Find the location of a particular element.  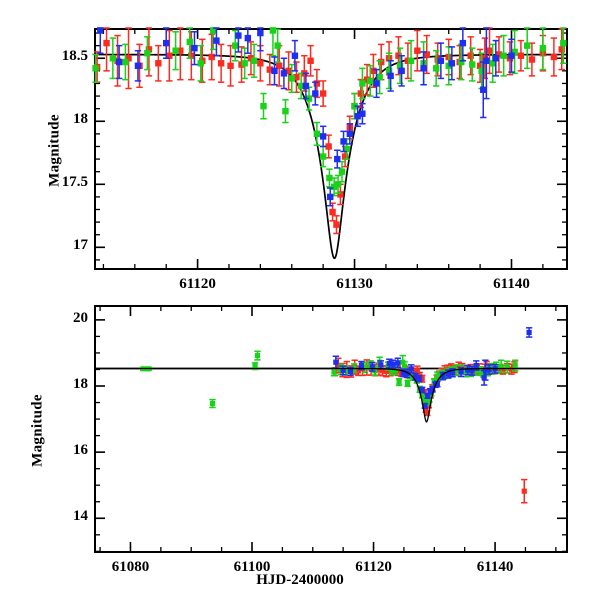

microlensing-model-curve-overview is located at coordinates (331, 395).